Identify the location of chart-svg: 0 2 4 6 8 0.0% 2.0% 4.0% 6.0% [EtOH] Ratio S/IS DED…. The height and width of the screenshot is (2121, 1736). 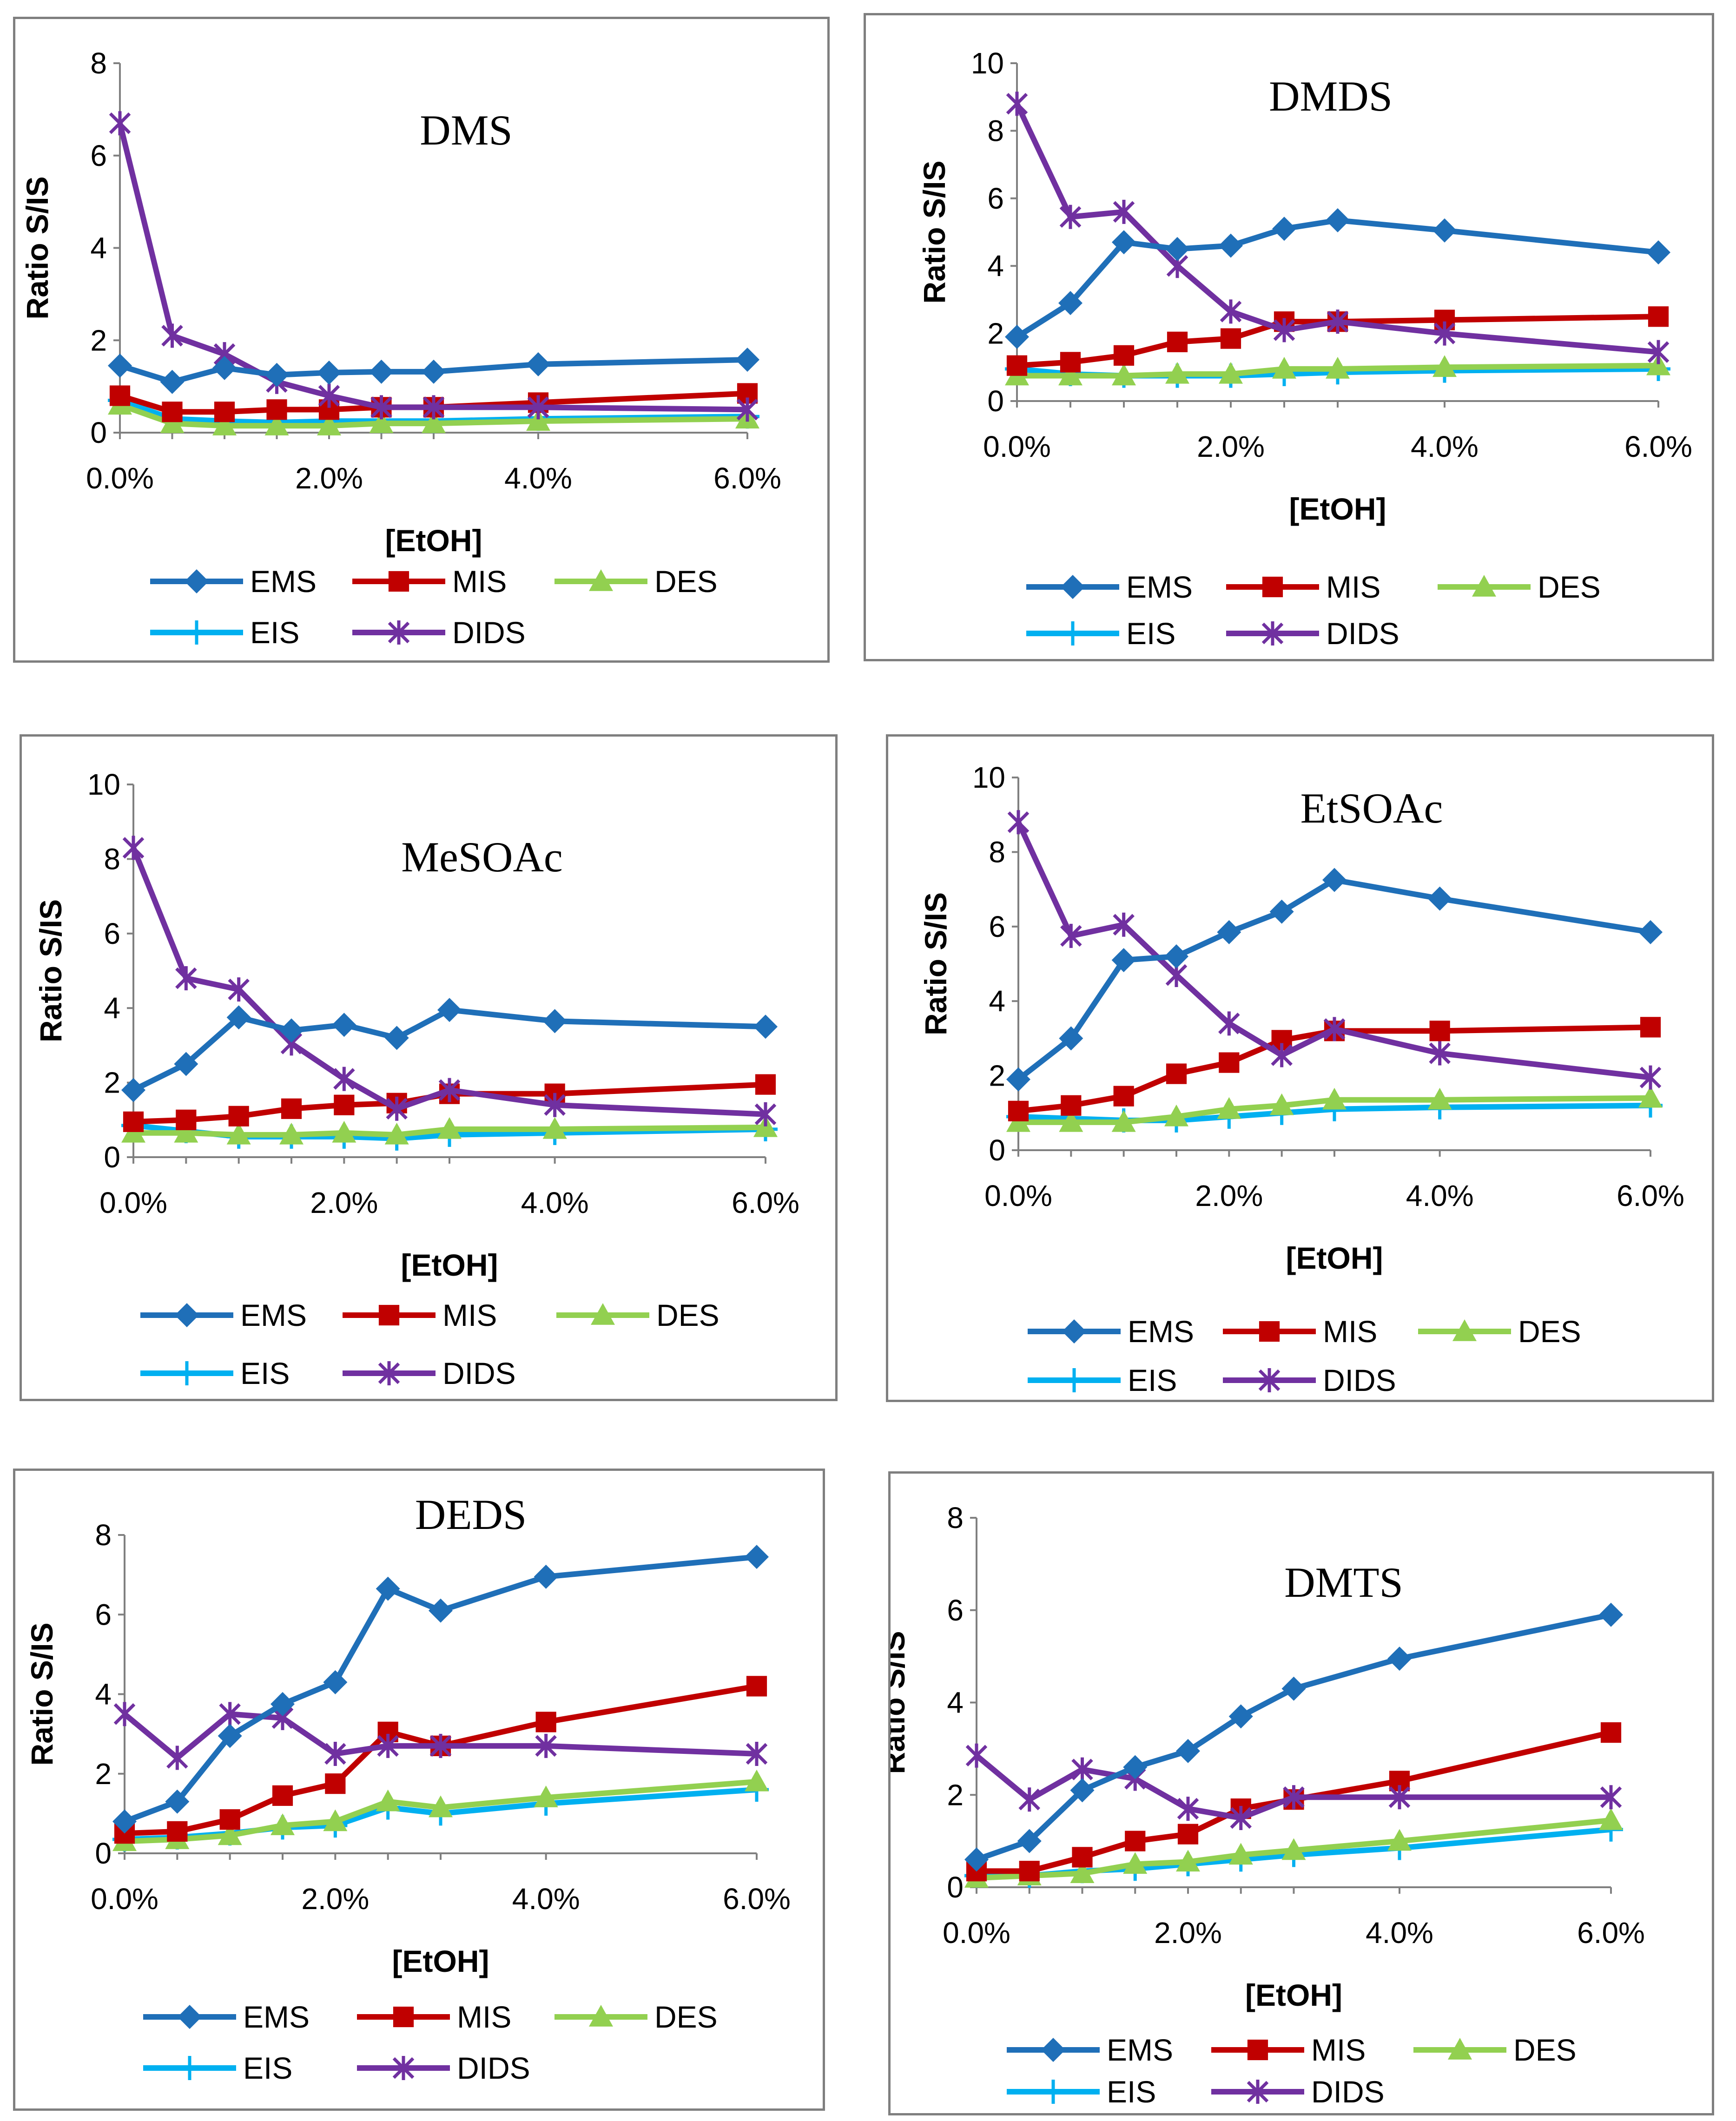
(408, 1788).